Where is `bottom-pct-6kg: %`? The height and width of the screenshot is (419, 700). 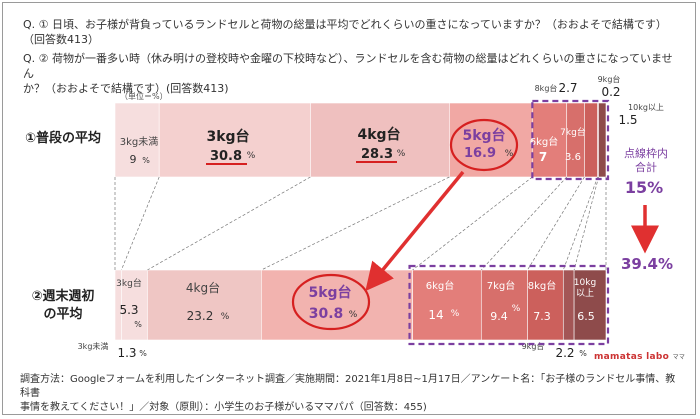 bottom-pct-6kg: % is located at coordinates (455, 314).